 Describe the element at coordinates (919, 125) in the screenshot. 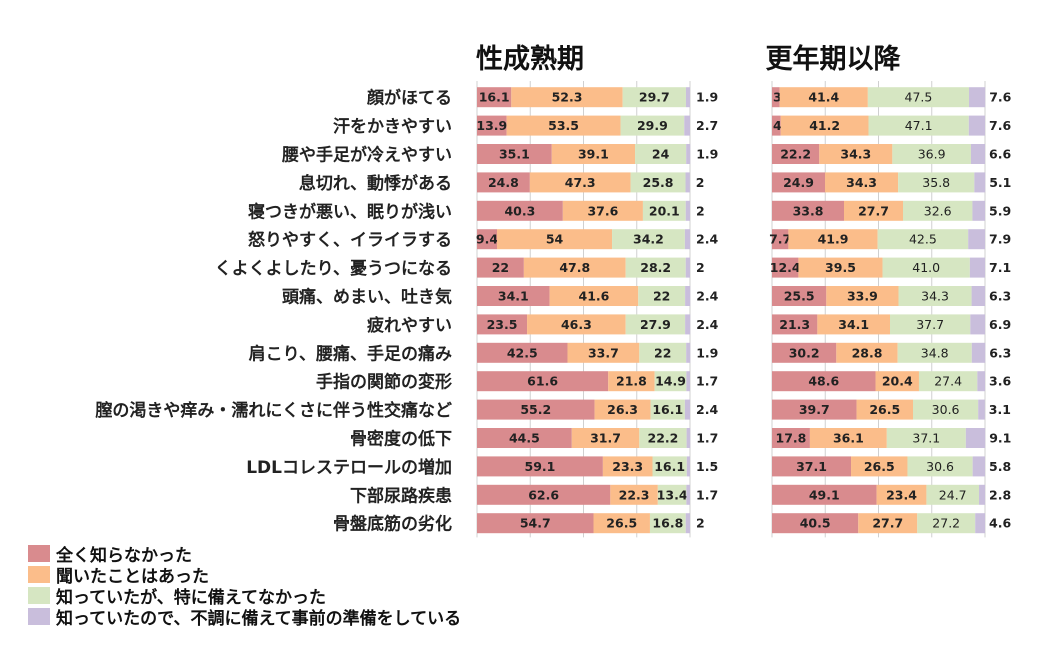

I see `data-label: 47.1` at that location.